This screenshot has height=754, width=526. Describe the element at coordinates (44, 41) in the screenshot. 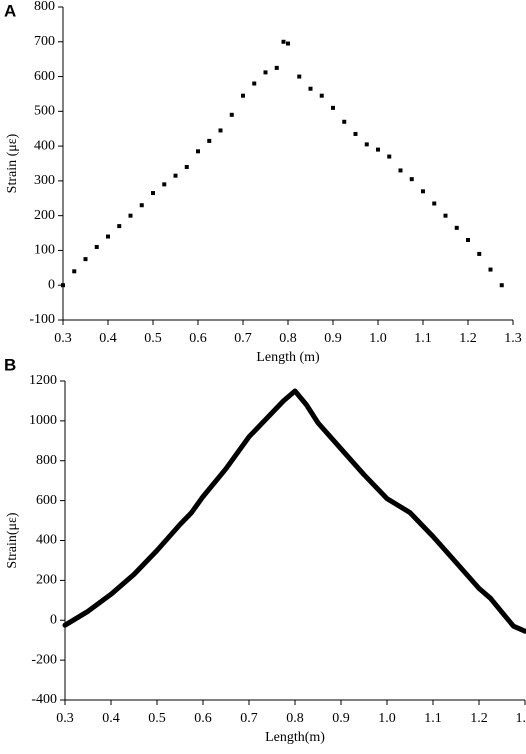

I see `y-tick-label: 700` at that location.